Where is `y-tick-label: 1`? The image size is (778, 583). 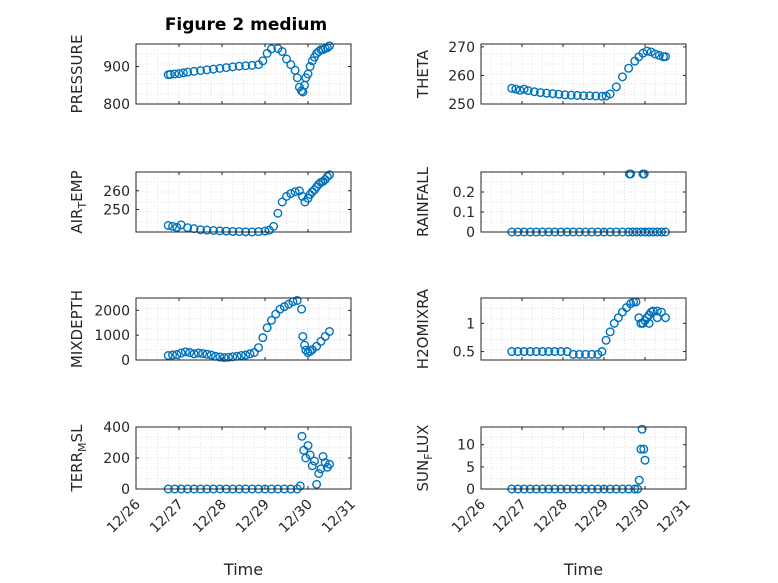
y-tick-label: 1 is located at coordinates (470, 324).